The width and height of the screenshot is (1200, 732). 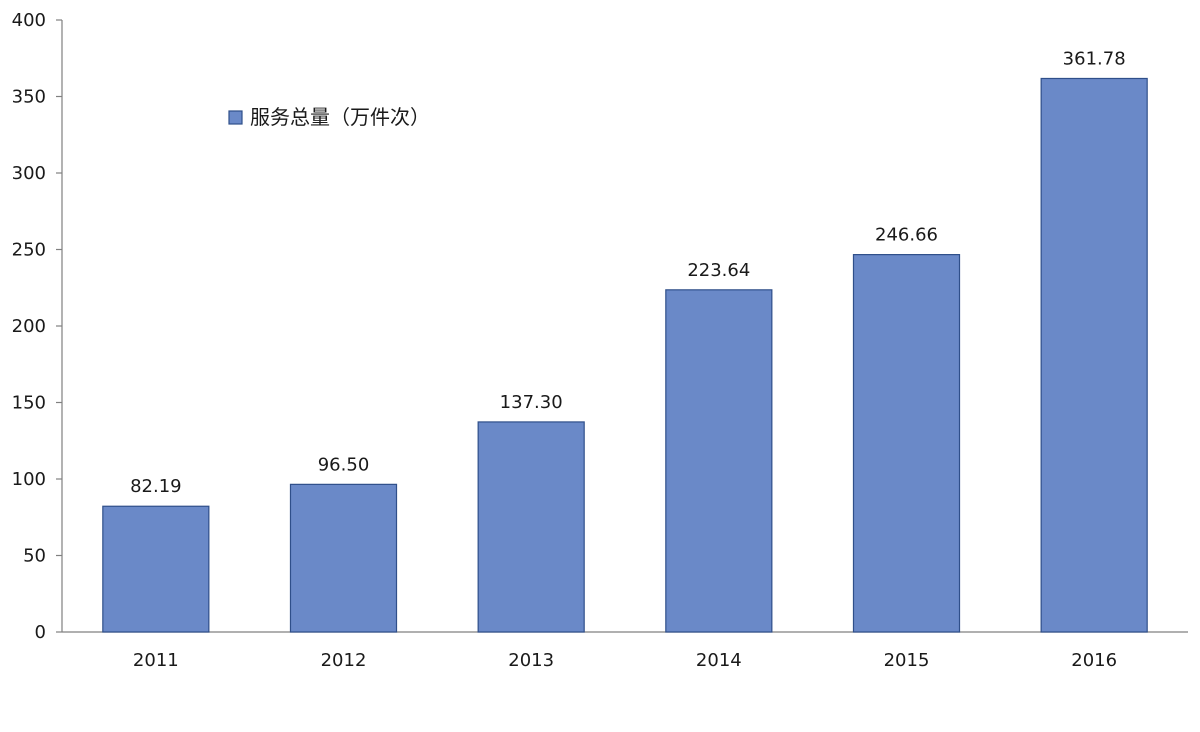 What do you see at coordinates (340, 117) in the screenshot?
I see `legend-label: 服务总量（万件次）` at bounding box center [340, 117].